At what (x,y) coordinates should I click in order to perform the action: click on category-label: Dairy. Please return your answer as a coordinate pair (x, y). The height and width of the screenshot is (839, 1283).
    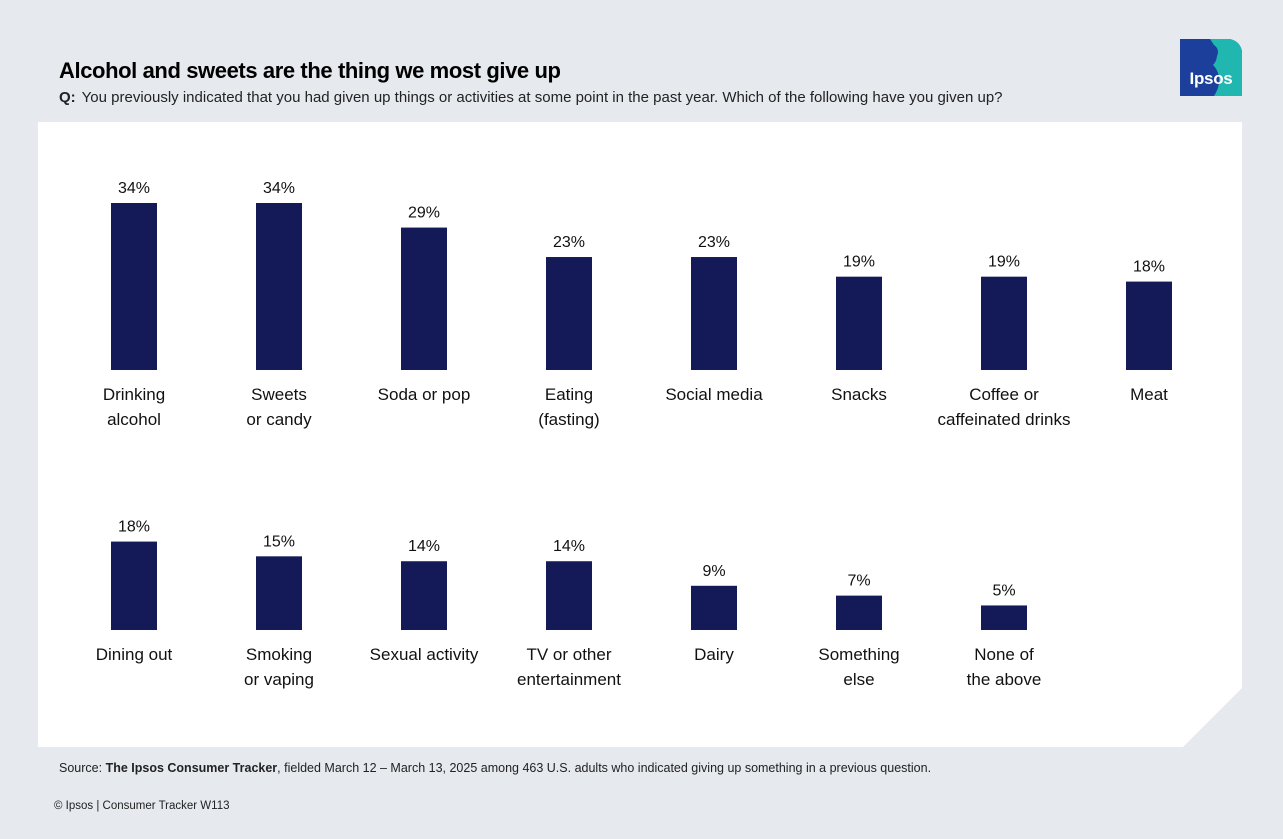
    Looking at the image, I should click on (714, 654).